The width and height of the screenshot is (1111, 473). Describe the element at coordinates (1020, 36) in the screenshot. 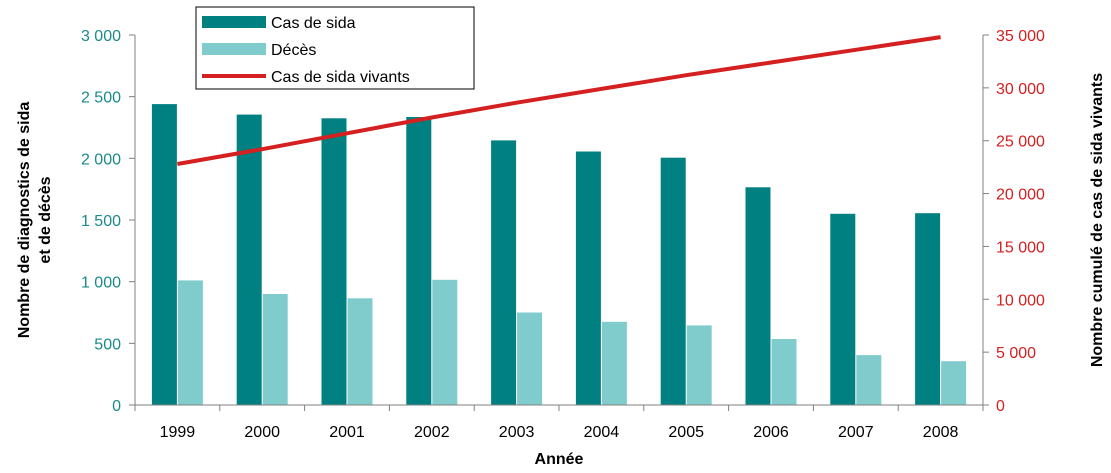

I see `right-tick-label: 35 000` at that location.